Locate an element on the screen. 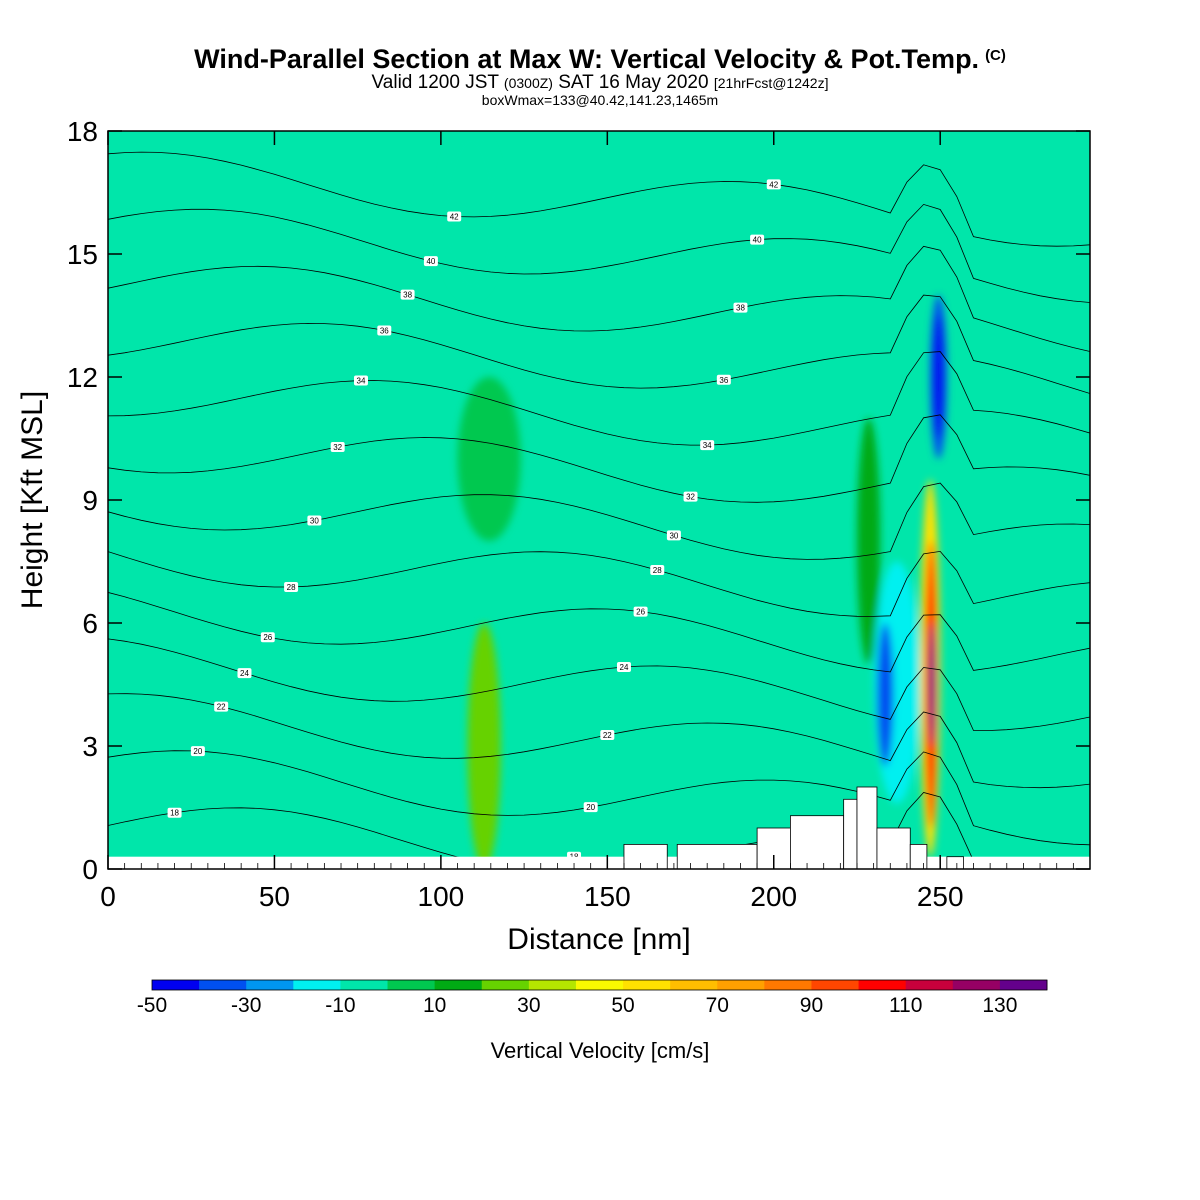 The height and width of the screenshot is (1200, 1200). svg-text: 18 is located at coordinates (174, 813).